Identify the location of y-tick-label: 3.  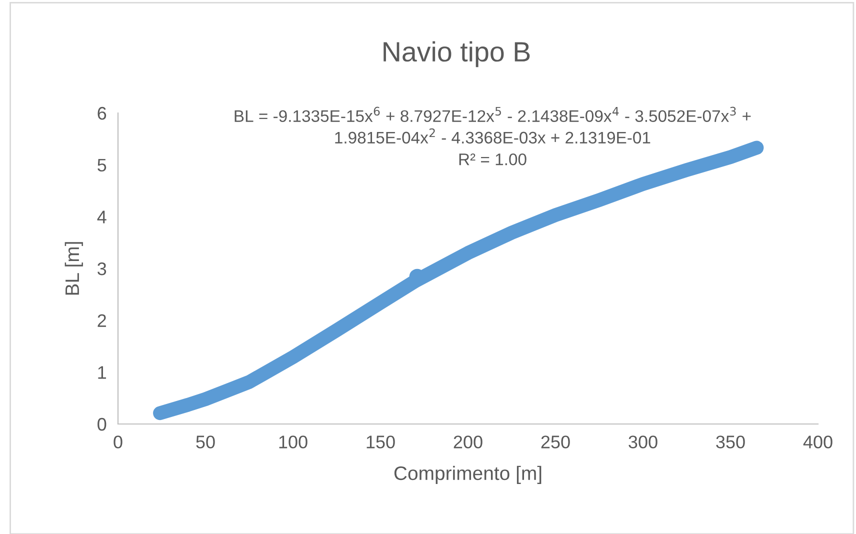
(102, 269).